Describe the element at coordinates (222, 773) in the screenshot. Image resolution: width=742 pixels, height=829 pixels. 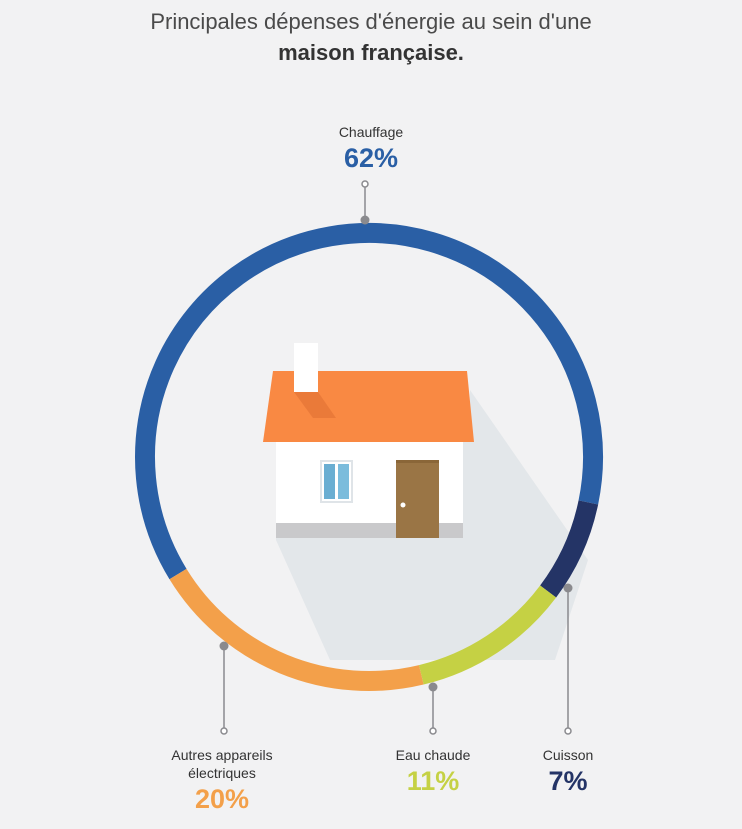
I see `label-autres-name-line2: électriques` at that location.